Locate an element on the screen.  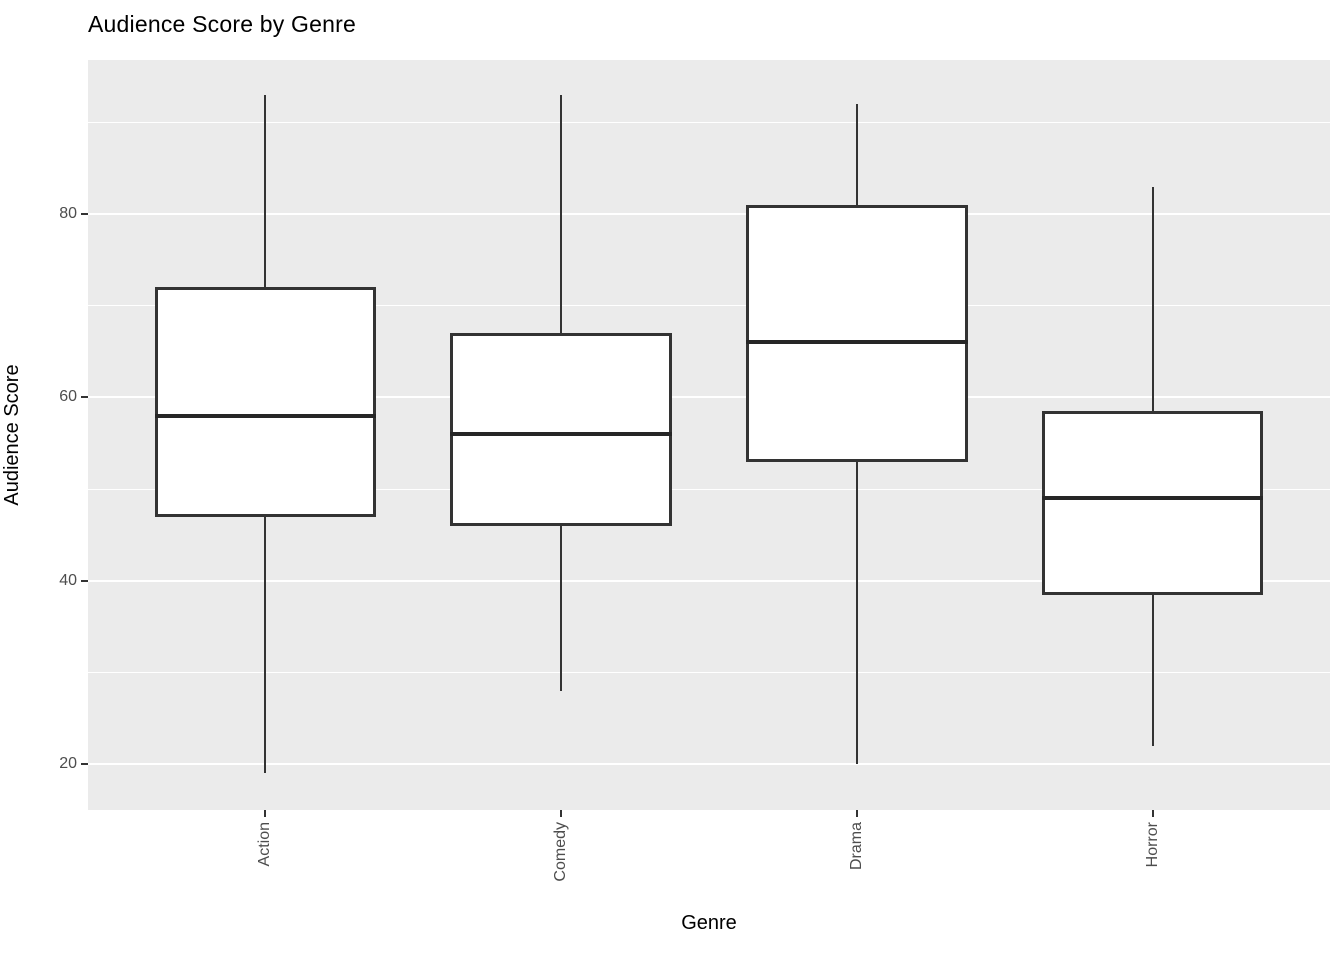
x-tick-label-drama: Drama is located at coordinates (856, 846).